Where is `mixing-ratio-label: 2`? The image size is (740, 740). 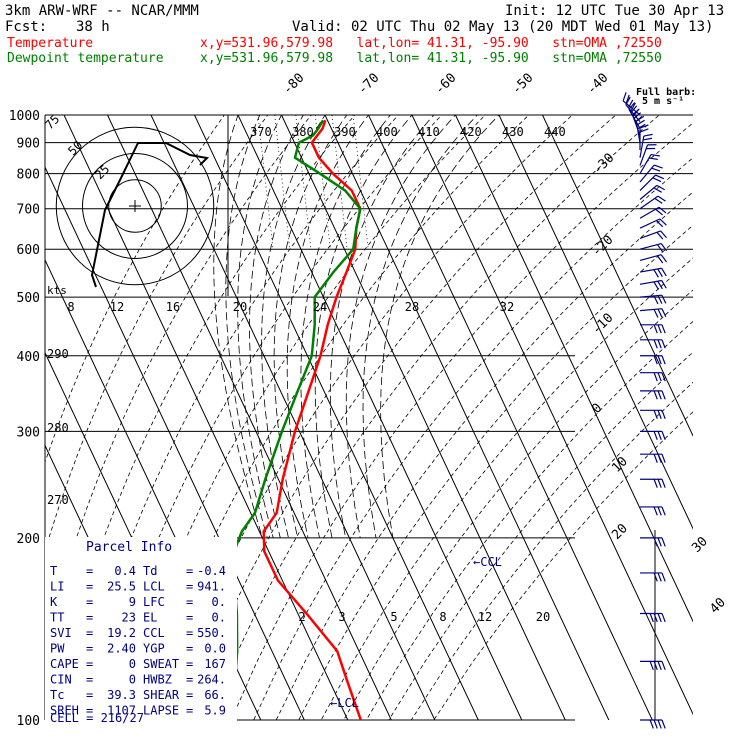 mixing-ratio-label: 2 is located at coordinates (301, 617).